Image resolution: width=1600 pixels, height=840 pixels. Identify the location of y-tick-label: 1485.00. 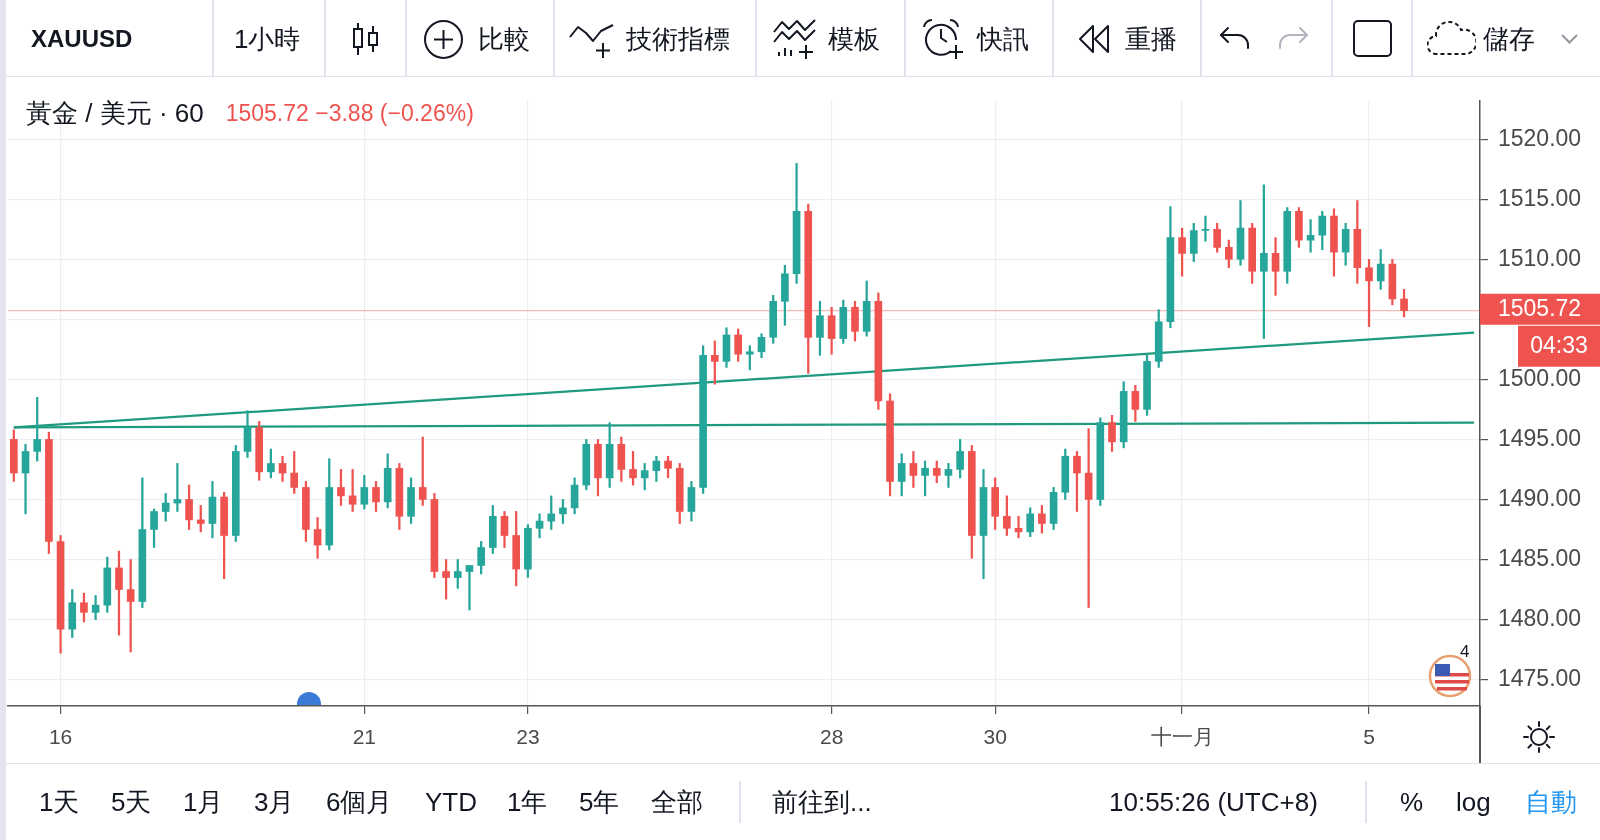
(1540, 557).